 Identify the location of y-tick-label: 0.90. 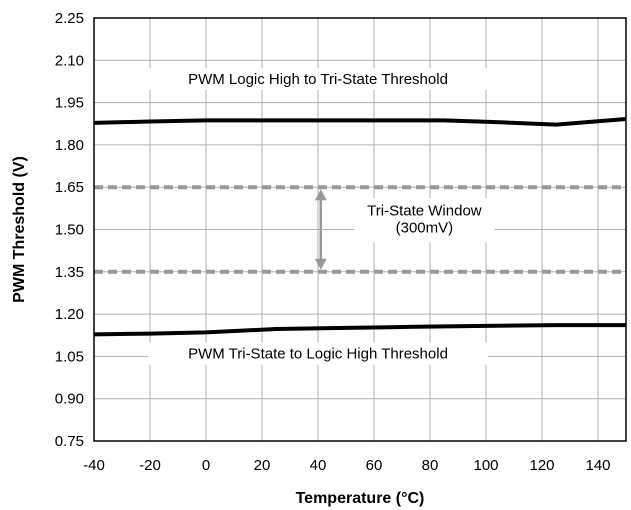
(69, 399).